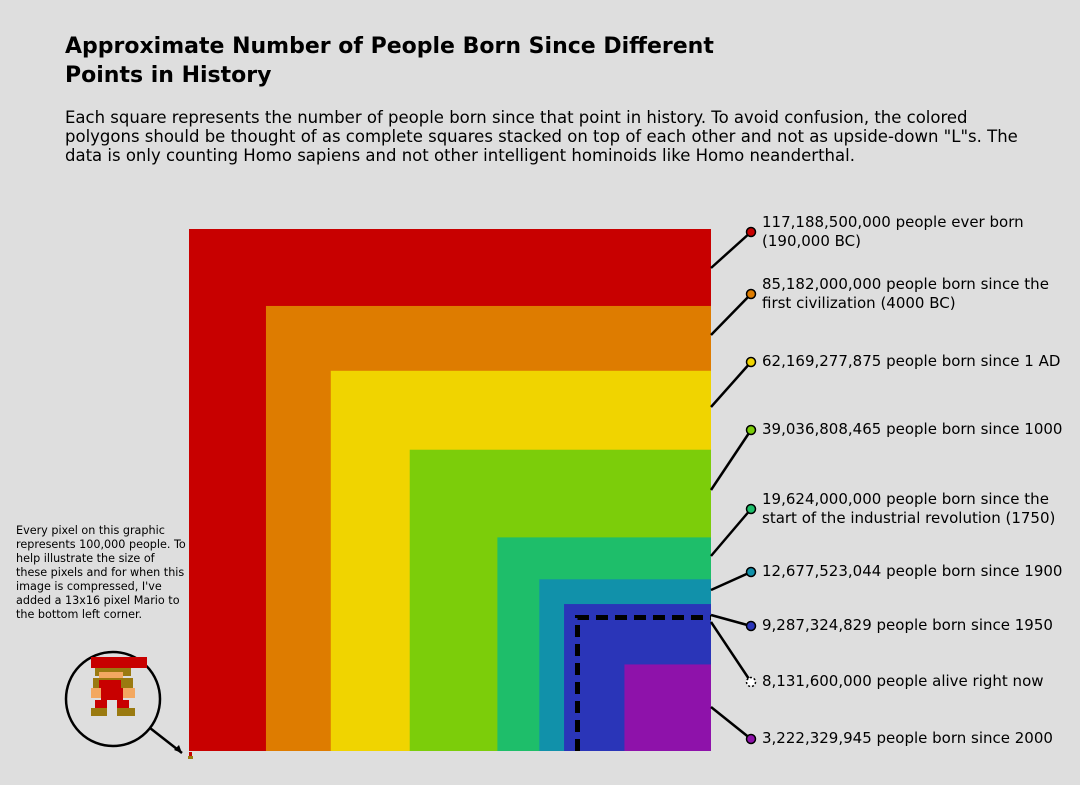 This screenshot has width=1080, height=785. What do you see at coordinates (974, 571) in the screenshot?
I see `legend-text: people born since 1900` at bounding box center [974, 571].